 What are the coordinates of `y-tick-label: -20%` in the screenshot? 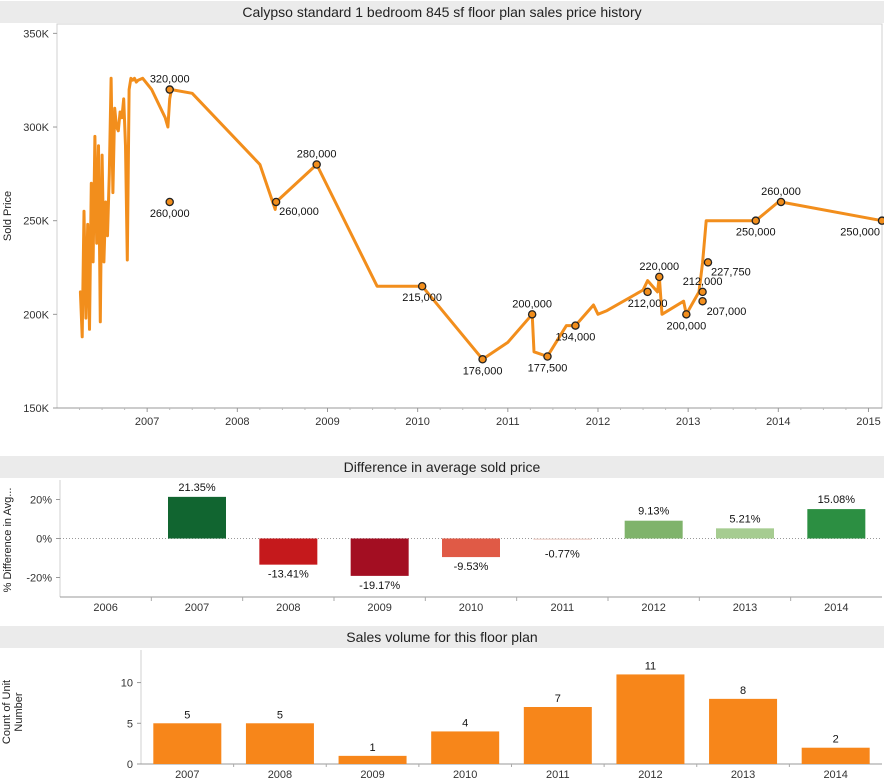 It's located at (39, 579).